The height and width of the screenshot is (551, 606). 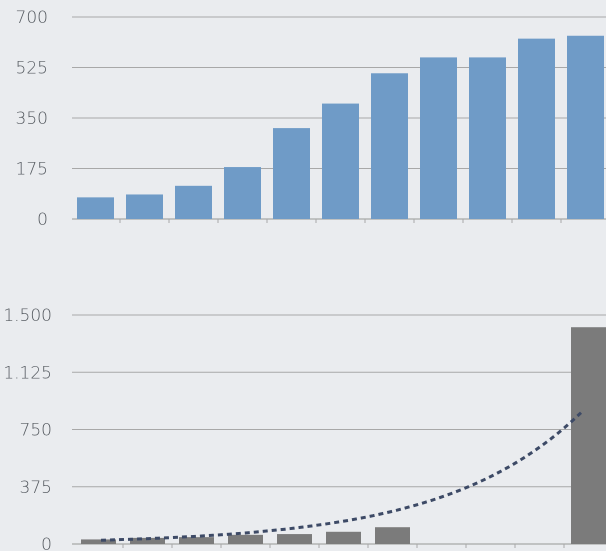 What do you see at coordinates (46, 543) in the screenshot?
I see `bottom-y-tick-label: 0` at bounding box center [46, 543].